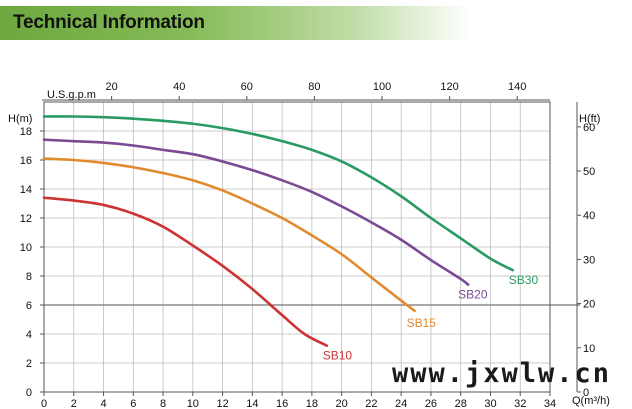 Image resolution: width=632 pixels, height=409 pixels. I want to click on x-axis-label-bottom: Q(m³/h), so click(591, 401).